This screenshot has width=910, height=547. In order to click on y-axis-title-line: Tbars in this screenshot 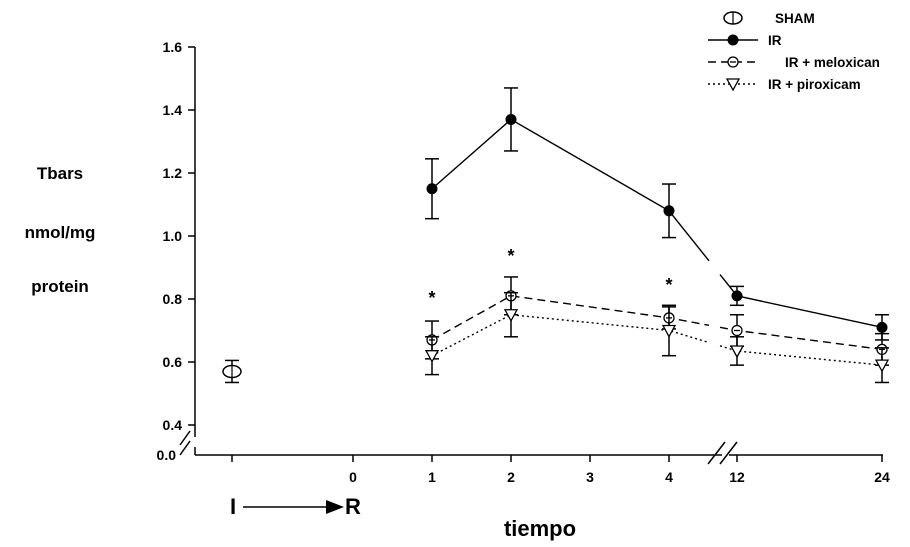, I will do `click(60, 173)`.